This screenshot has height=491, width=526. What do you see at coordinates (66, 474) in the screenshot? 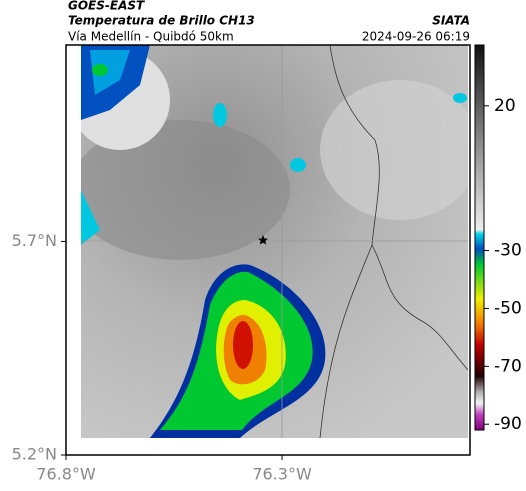
I see `lon-tick-label: 76.8°W` at bounding box center [66, 474].